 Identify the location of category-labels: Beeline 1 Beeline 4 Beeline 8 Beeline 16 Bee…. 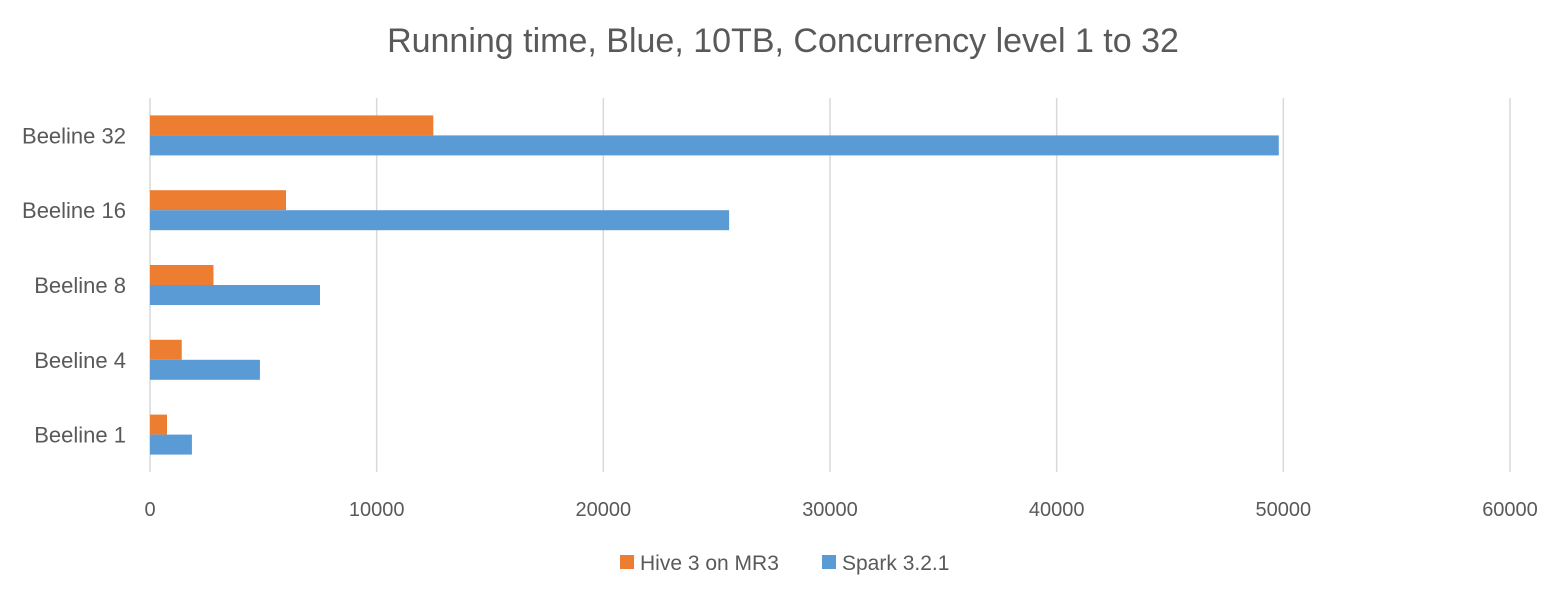
(74, 285).